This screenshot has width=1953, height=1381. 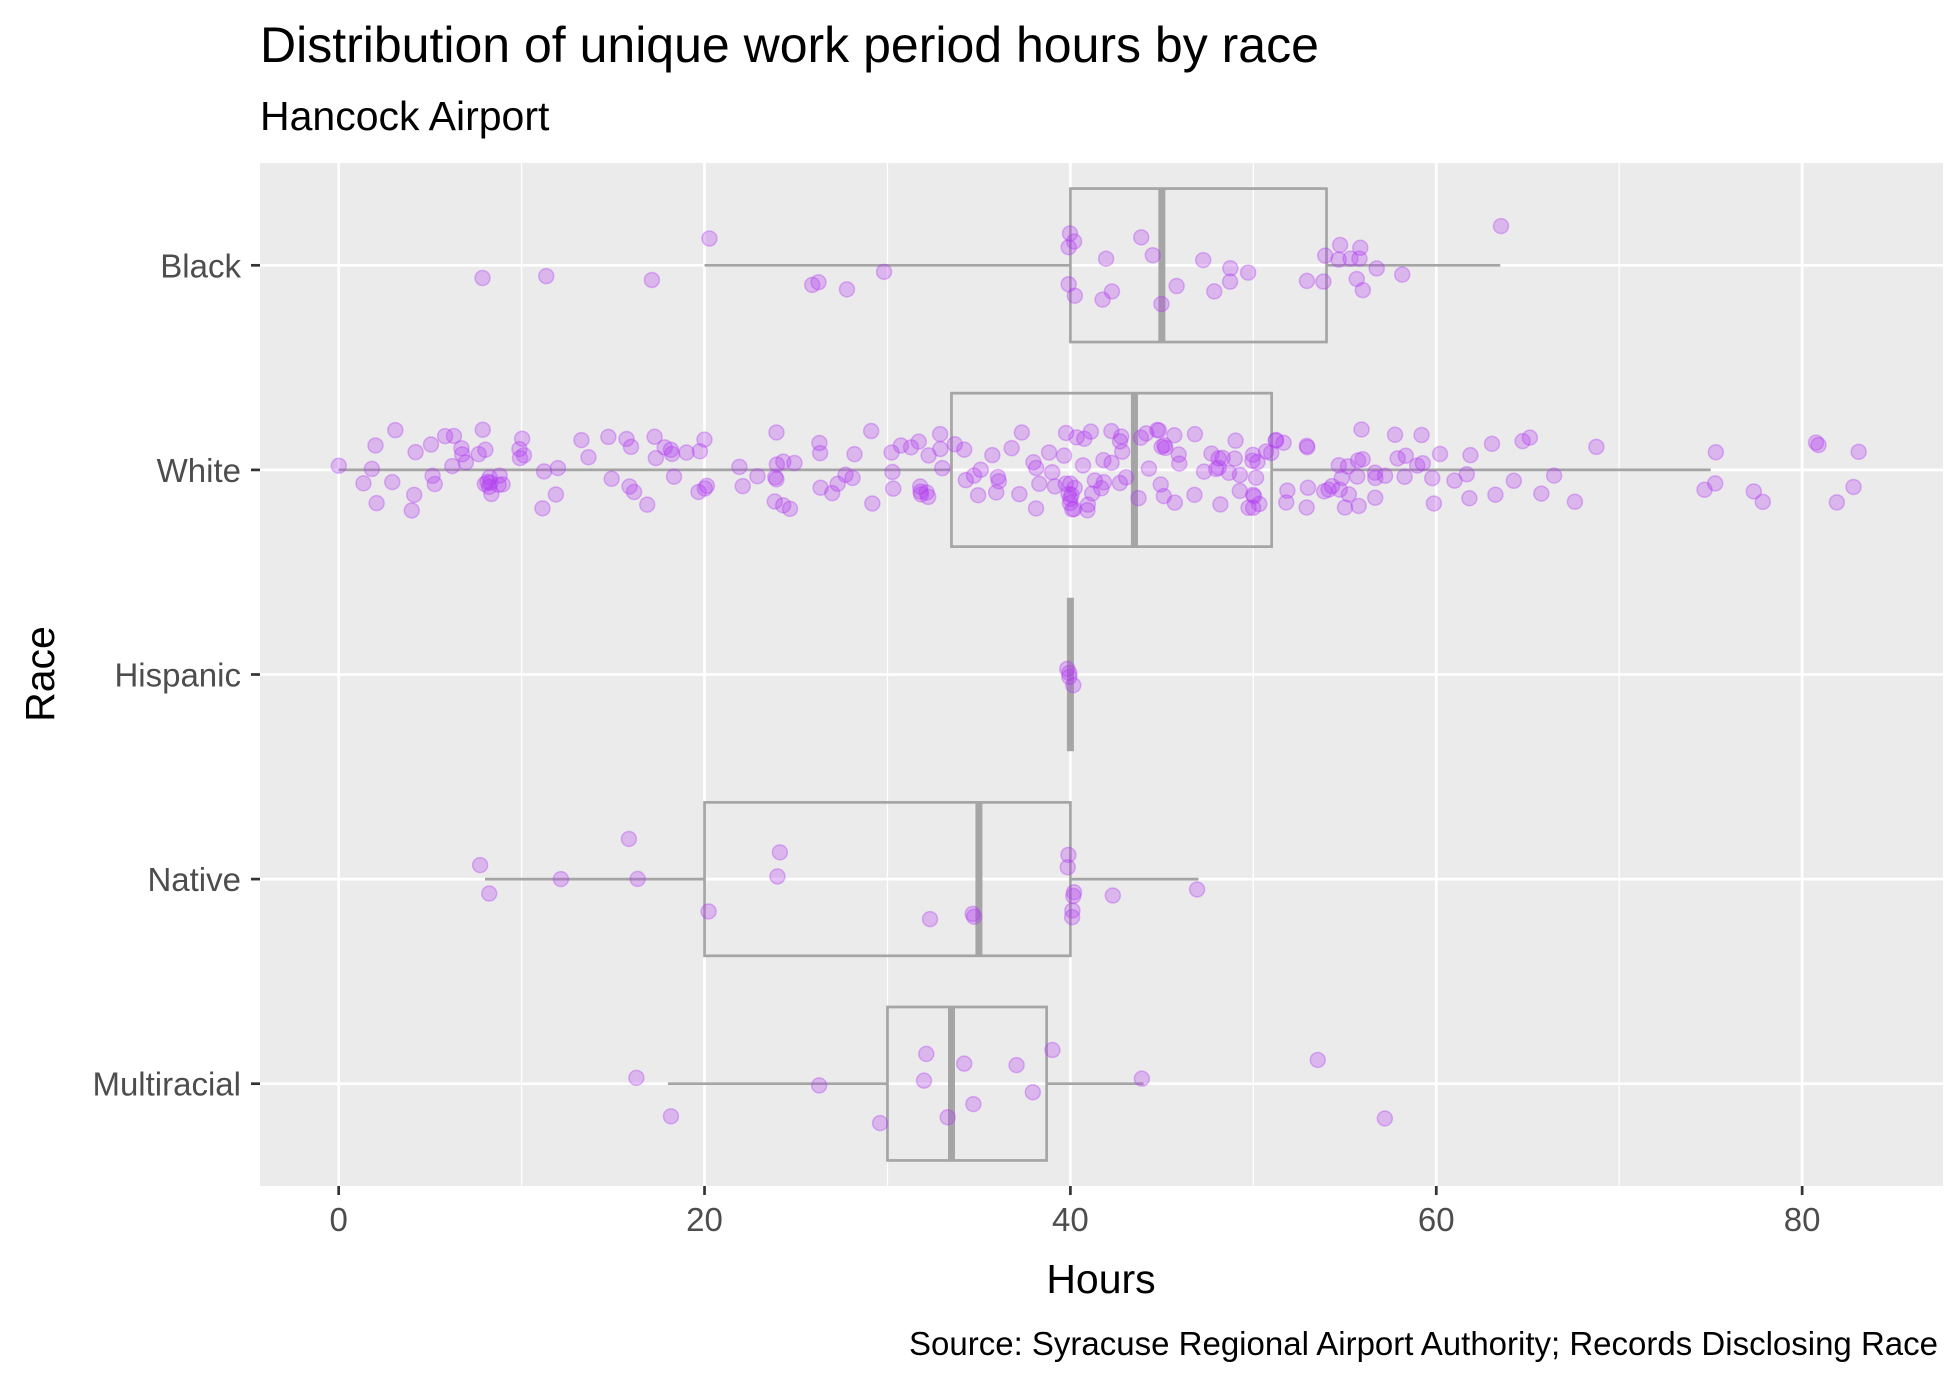 I want to click on x-tick-label: 40, so click(x=1070, y=1219).